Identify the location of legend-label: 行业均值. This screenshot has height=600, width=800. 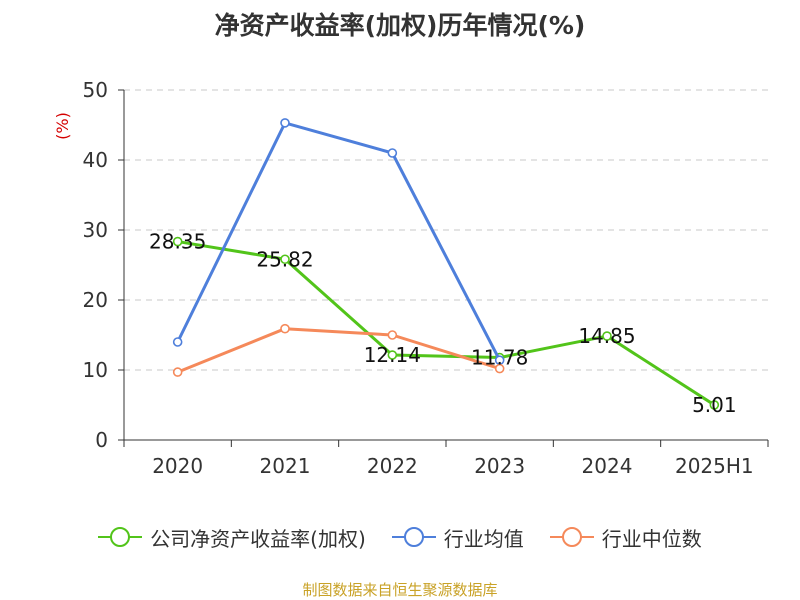
(483, 538).